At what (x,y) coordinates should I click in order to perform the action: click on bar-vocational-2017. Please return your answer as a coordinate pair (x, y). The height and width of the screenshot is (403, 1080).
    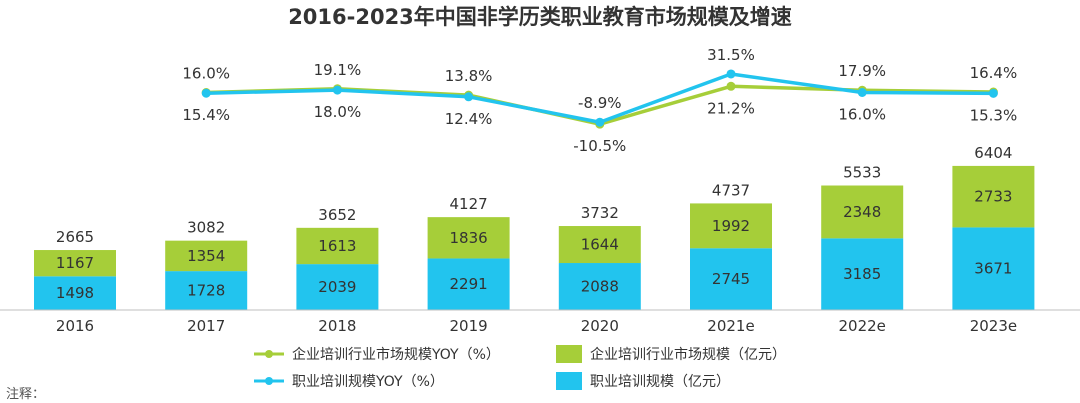
    Looking at the image, I should click on (206, 290).